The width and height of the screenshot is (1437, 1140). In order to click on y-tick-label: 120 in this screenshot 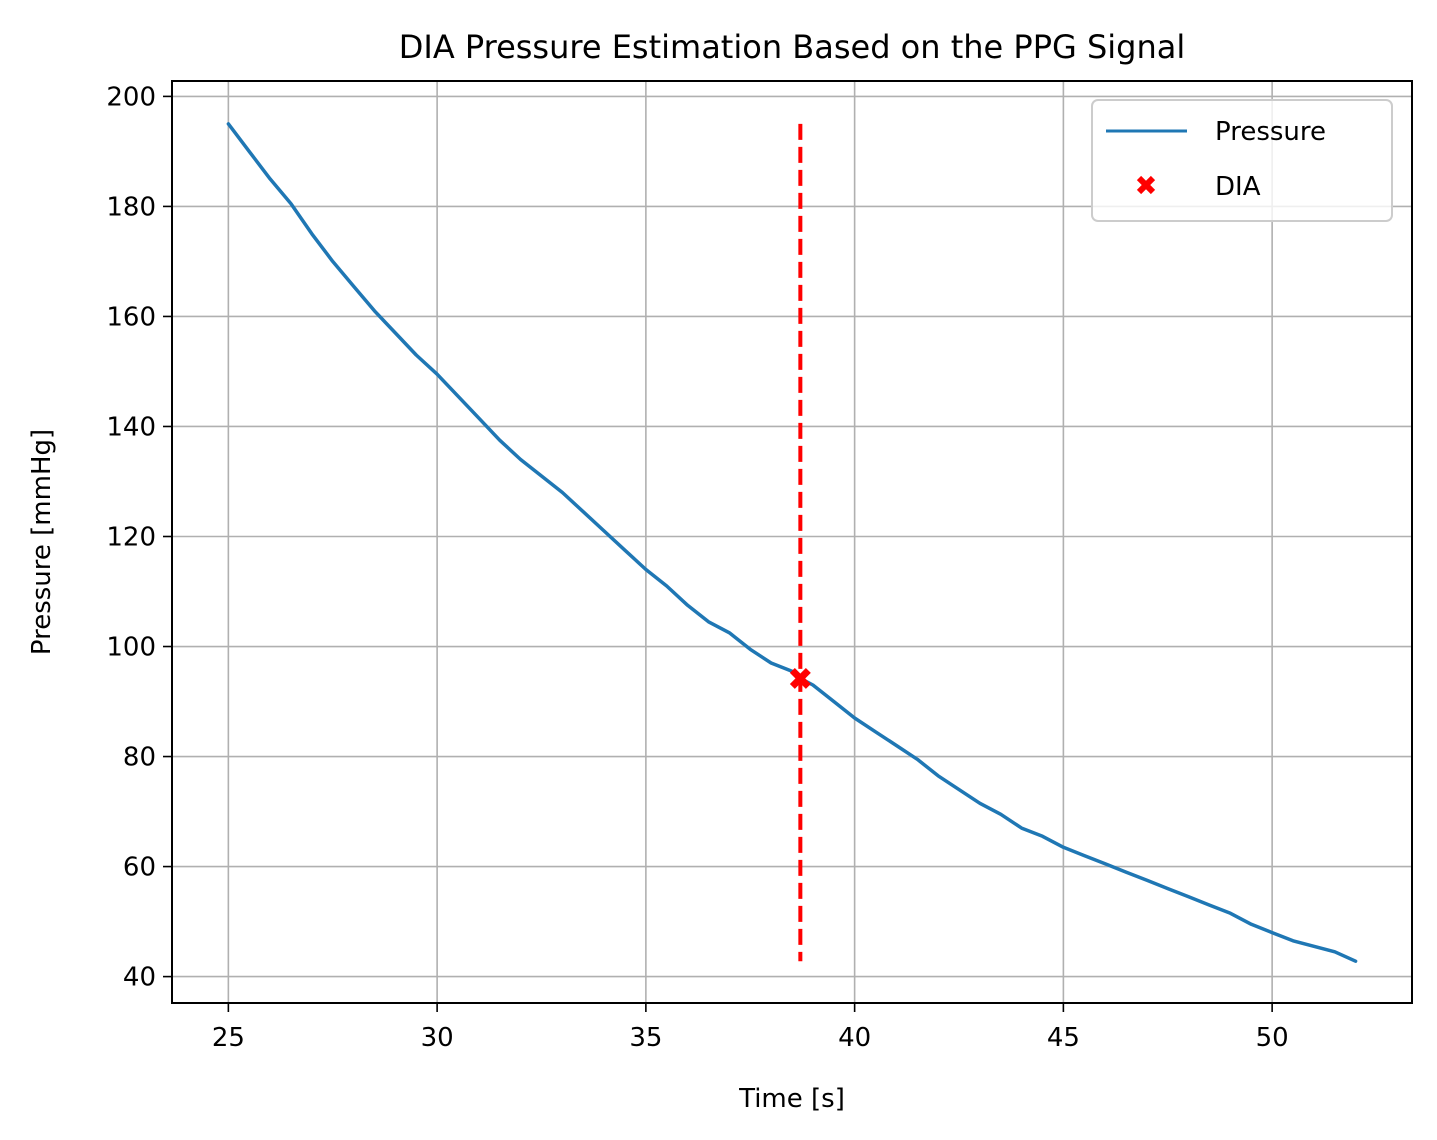, I will do `click(131, 537)`.